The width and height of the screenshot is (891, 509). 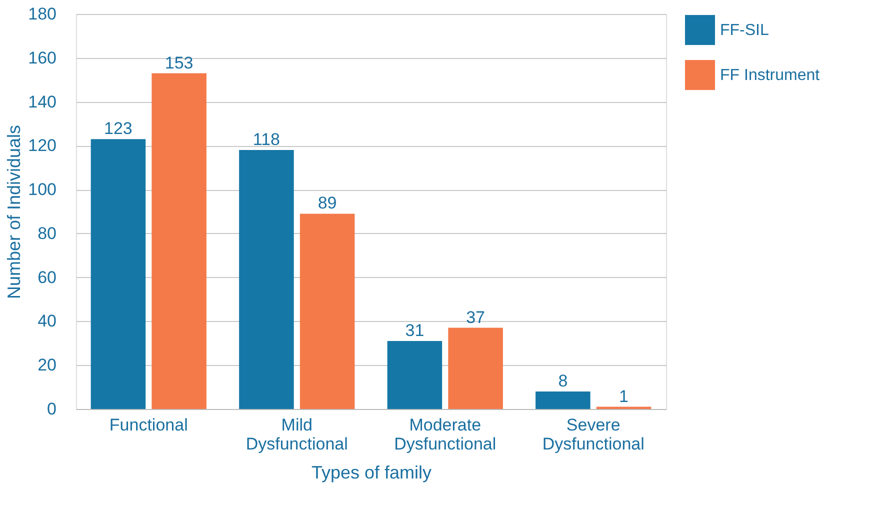 I want to click on y-tick-label: 80, so click(x=47, y=233).